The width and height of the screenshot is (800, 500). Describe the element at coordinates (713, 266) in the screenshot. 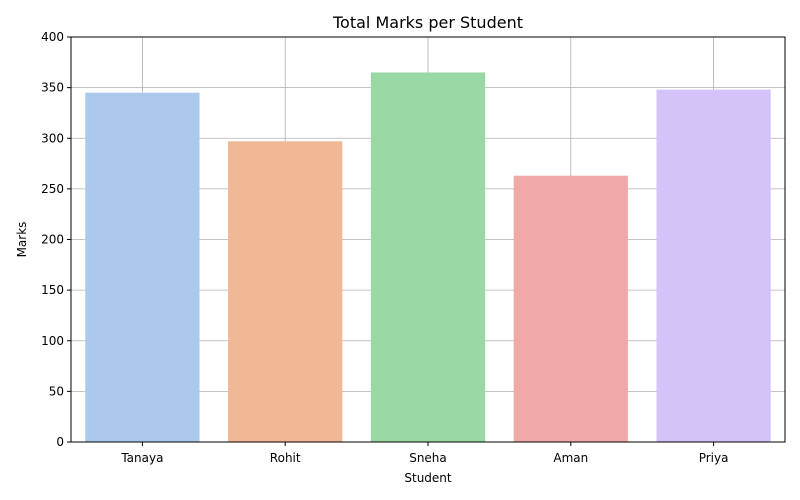

I see `bar-priya` at that location.